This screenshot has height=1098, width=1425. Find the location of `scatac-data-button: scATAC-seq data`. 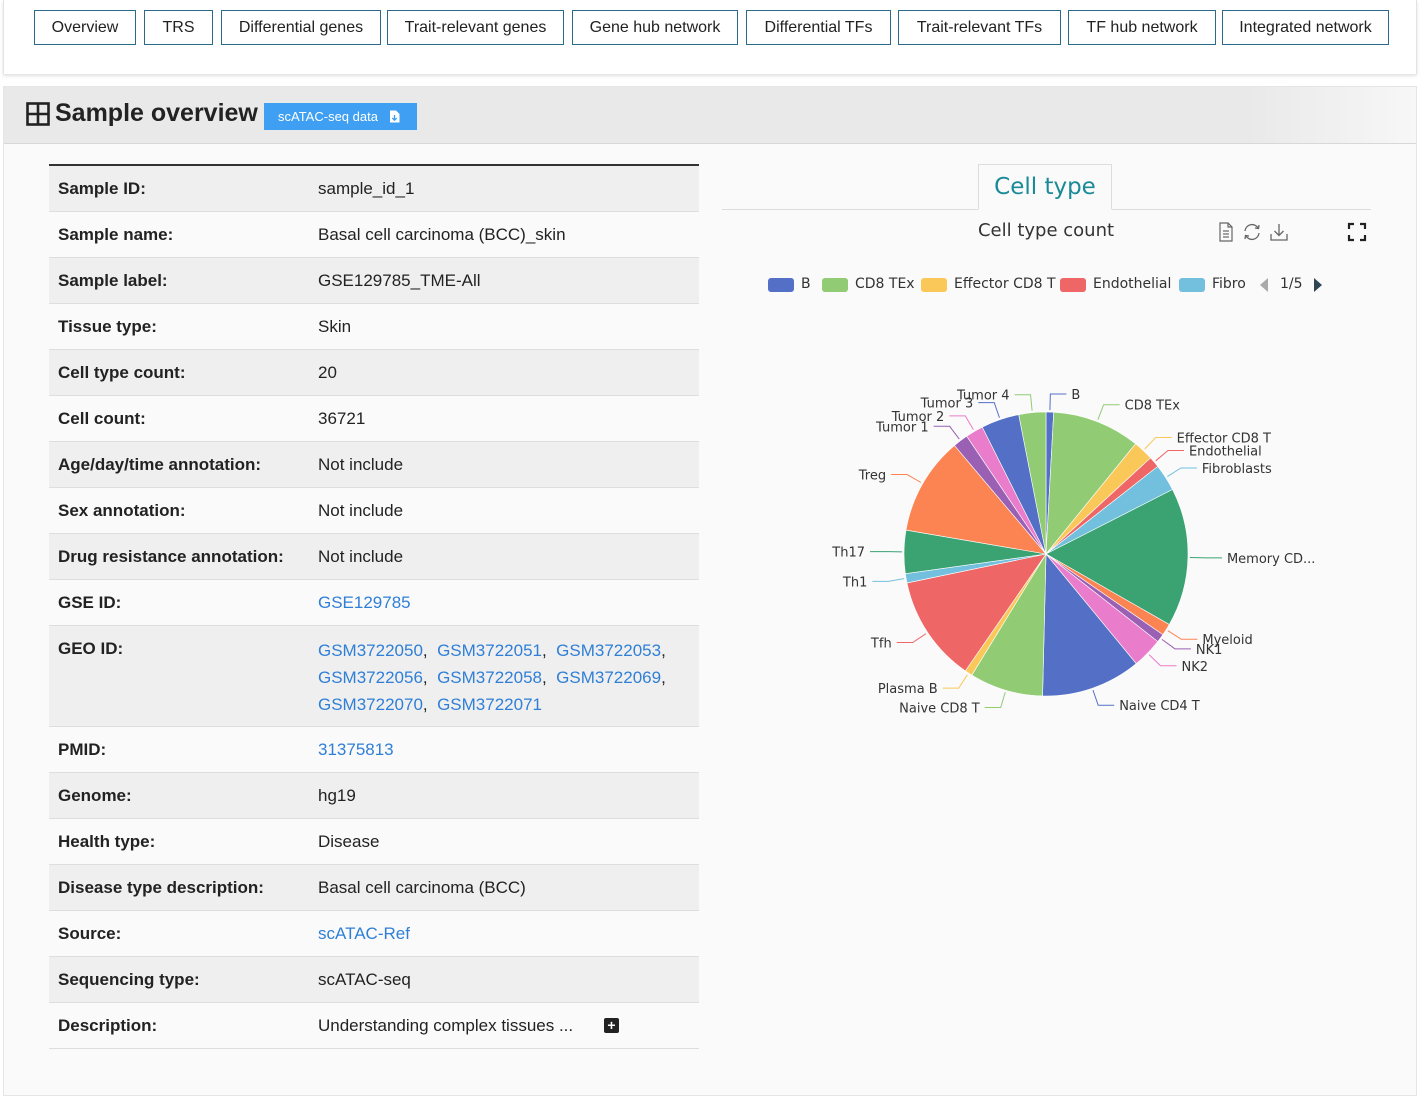

scatac-data-button: scATAC-seq data is located at coordinates (340, 116).